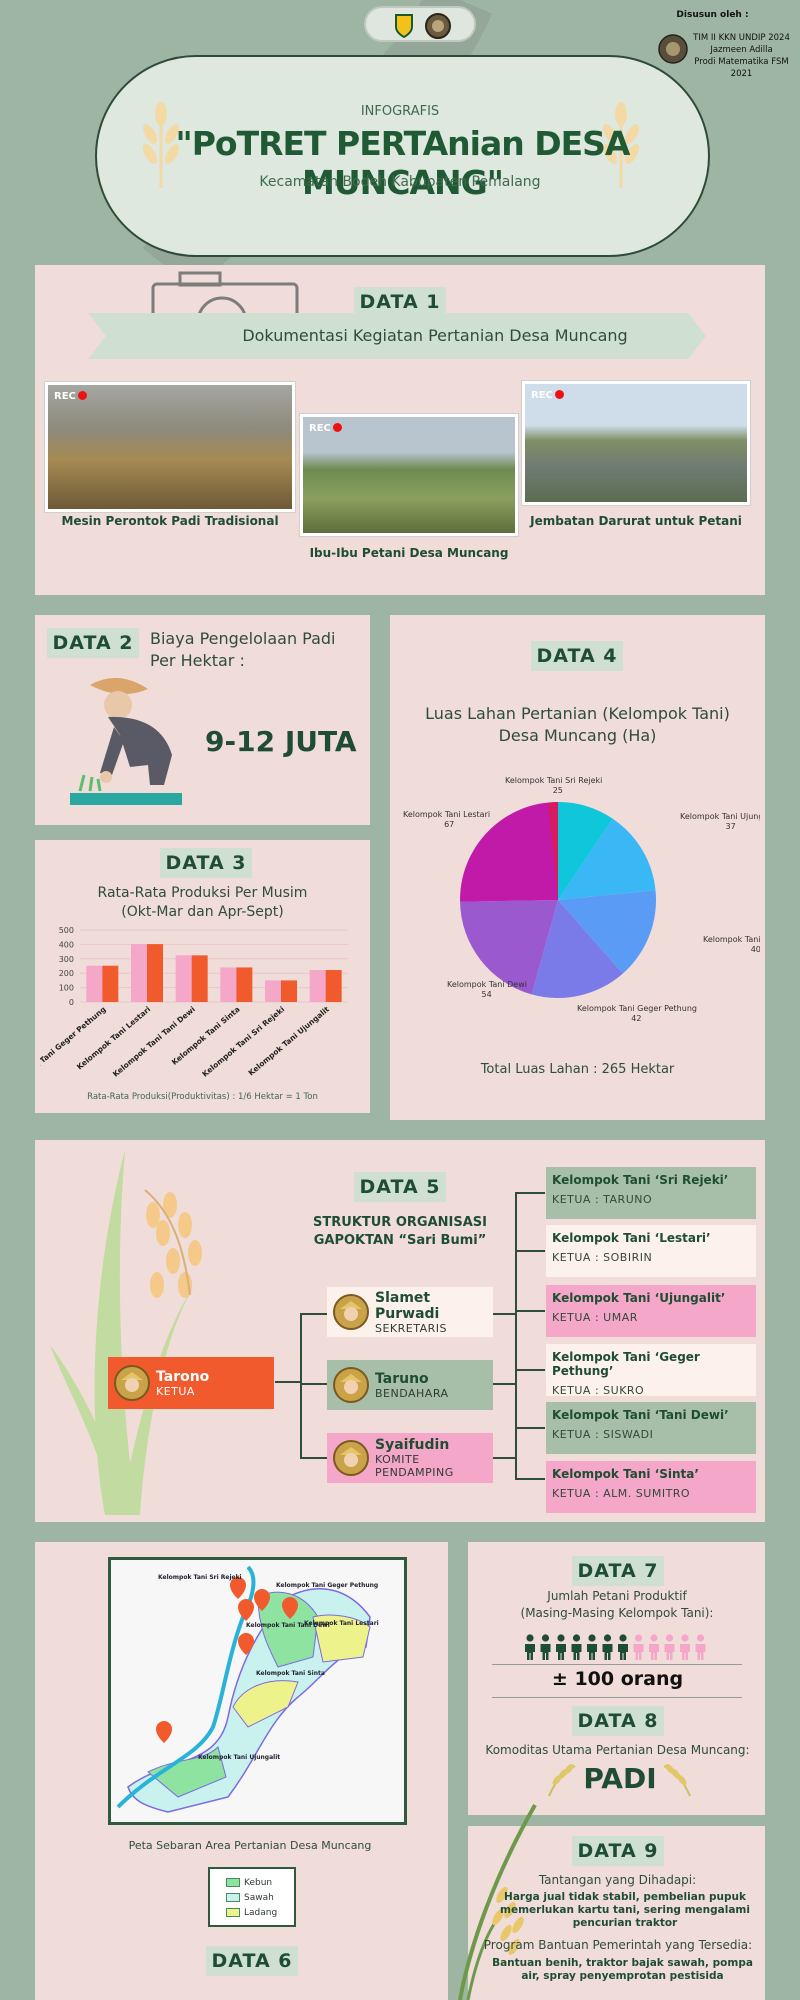 The image size is (800, 2000). What do you see at coordinates (66, 973) in the screenshot?
I see `y-tick-label: 200` at bounding box center [66, 973].